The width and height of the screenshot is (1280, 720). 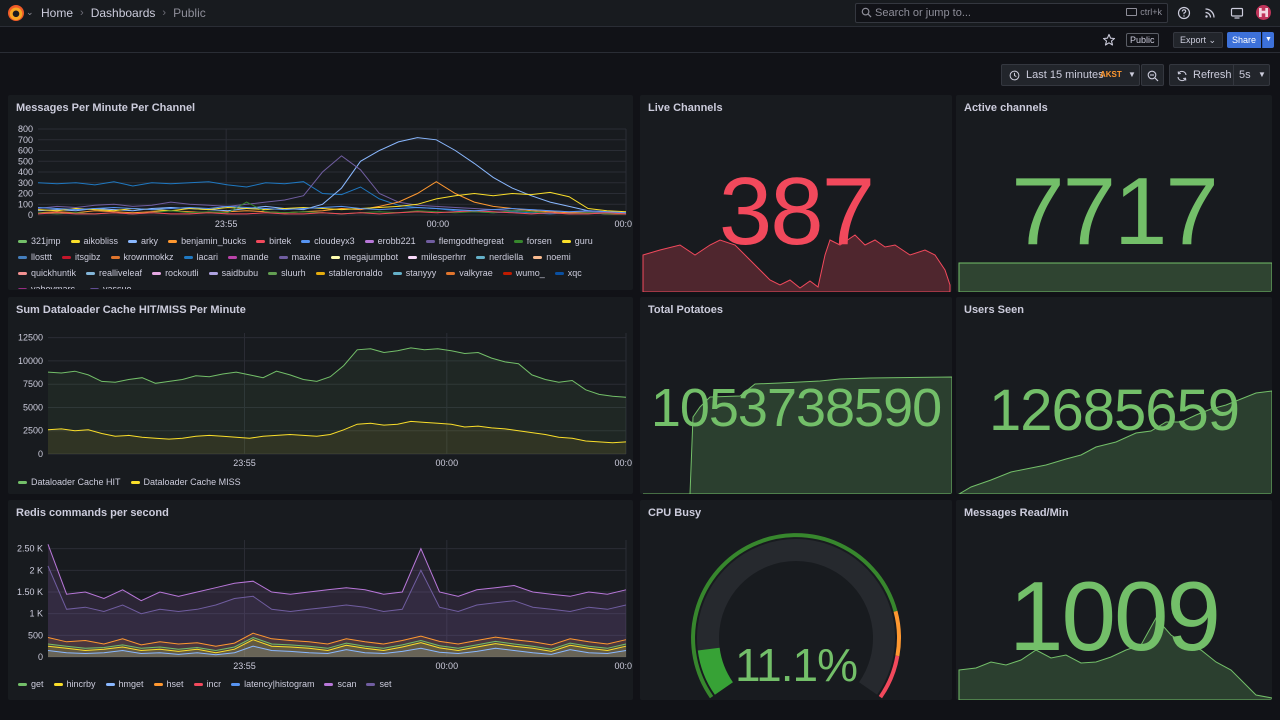 I want to click on legend-item: nerdiella, so click(x=499, y=257).